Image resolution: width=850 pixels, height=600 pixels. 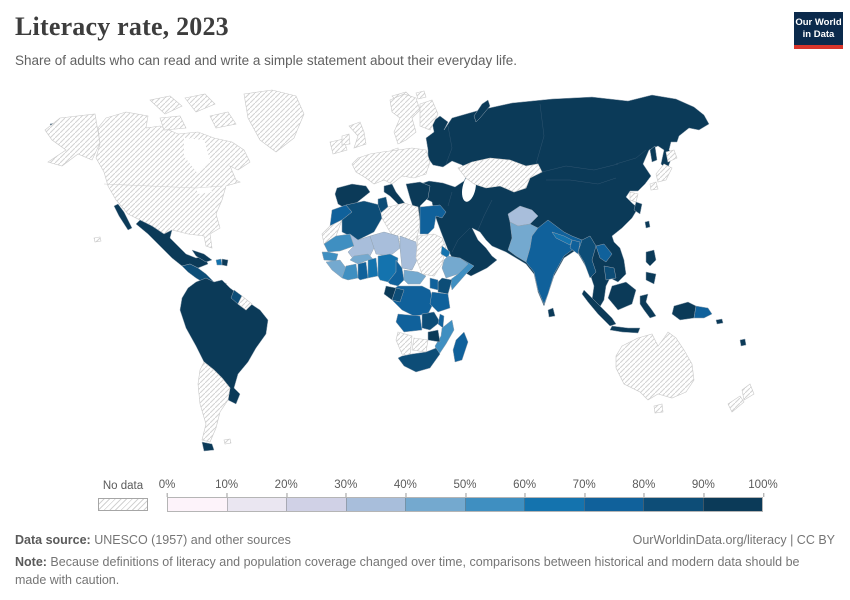 I want to click on legend-no-data-swatch, so click(x=123, y=504).